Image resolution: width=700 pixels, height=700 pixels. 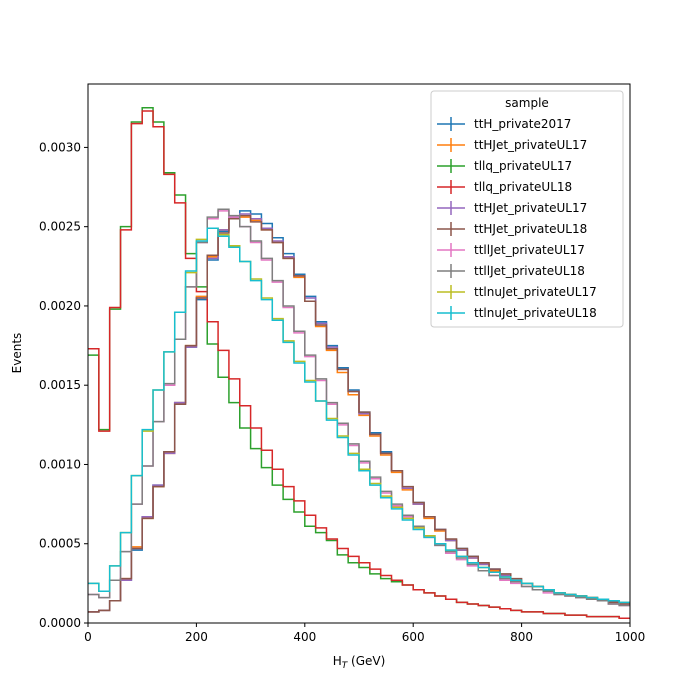 I want to click on legend-label-10: ttlnuJet_privateUL18, so click(x=535, y=313).